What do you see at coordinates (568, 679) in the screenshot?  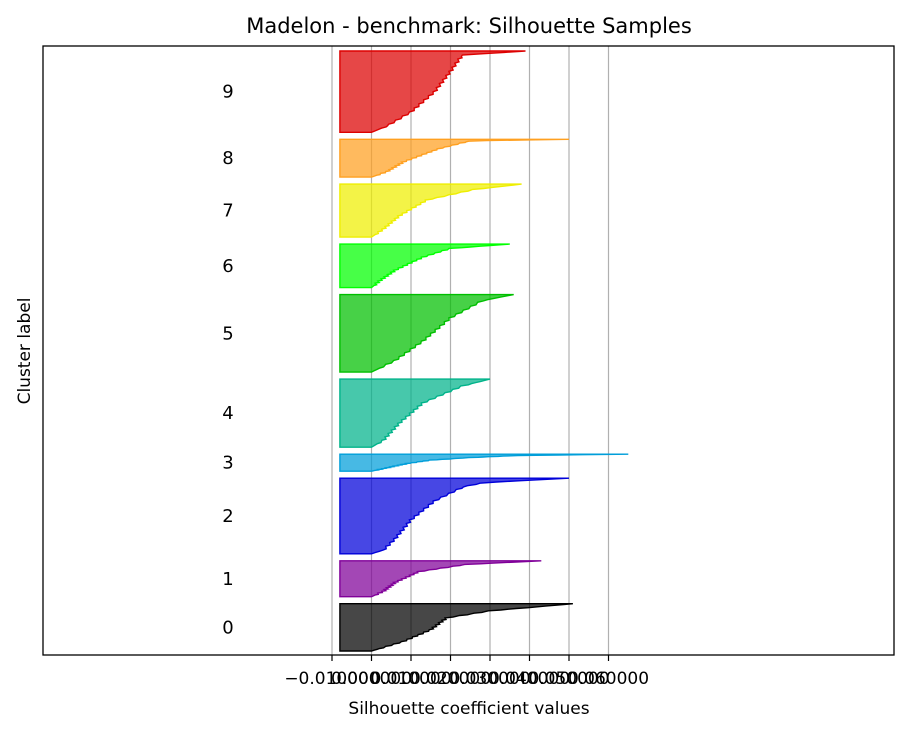 I see `x-tick-label: 0.050000` at bounding box center [568, 679].